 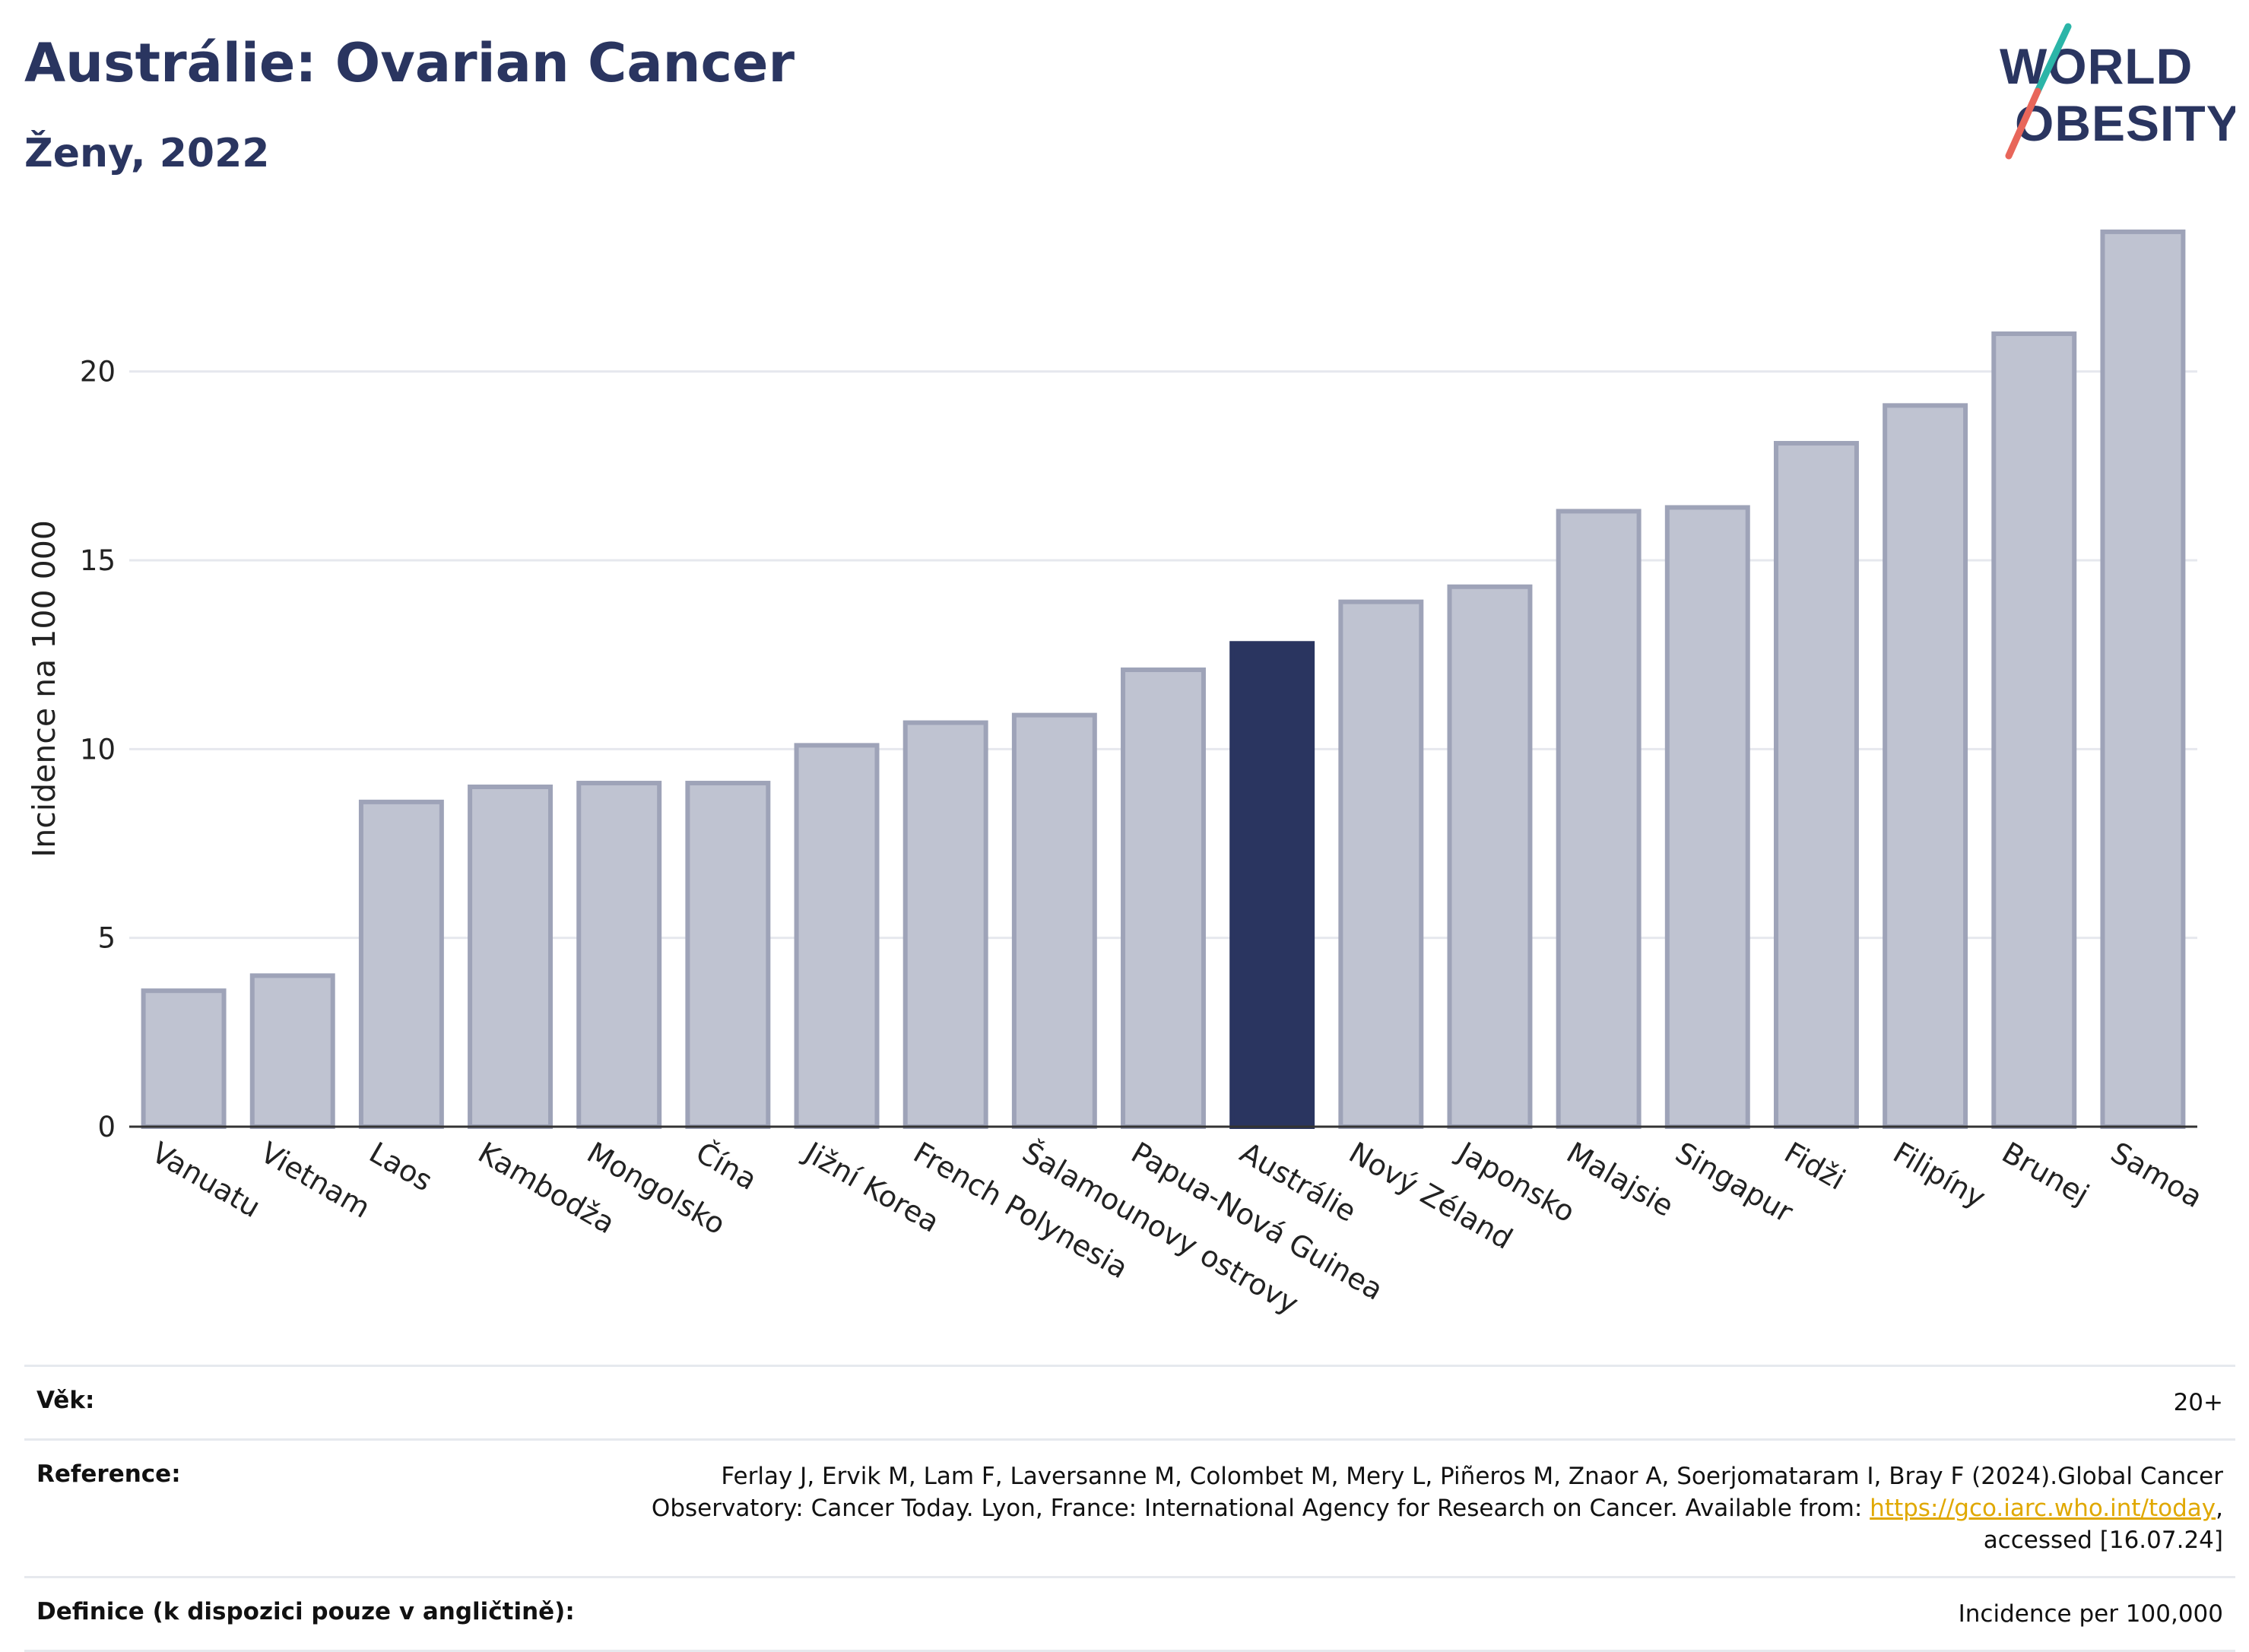 I want to click on reference-link: https://gco.iarc.who.int/today, so click(x=2043, y=1508).